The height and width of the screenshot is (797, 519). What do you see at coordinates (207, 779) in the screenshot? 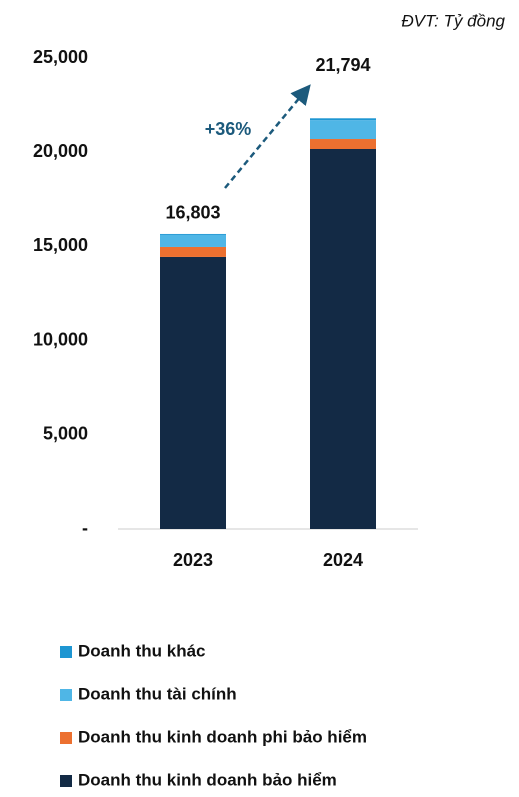
I see `legend-label: Doanh thu kinh doanh bảo hiểm` at bounding box center [207, 779].